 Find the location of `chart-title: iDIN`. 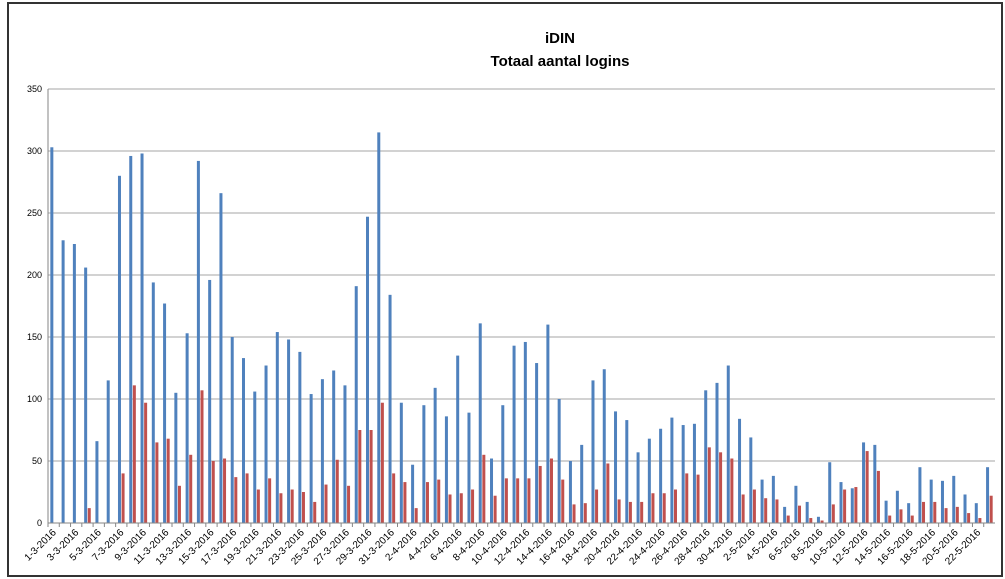

chart-title: iDIN is located at coordinates (560, 38).